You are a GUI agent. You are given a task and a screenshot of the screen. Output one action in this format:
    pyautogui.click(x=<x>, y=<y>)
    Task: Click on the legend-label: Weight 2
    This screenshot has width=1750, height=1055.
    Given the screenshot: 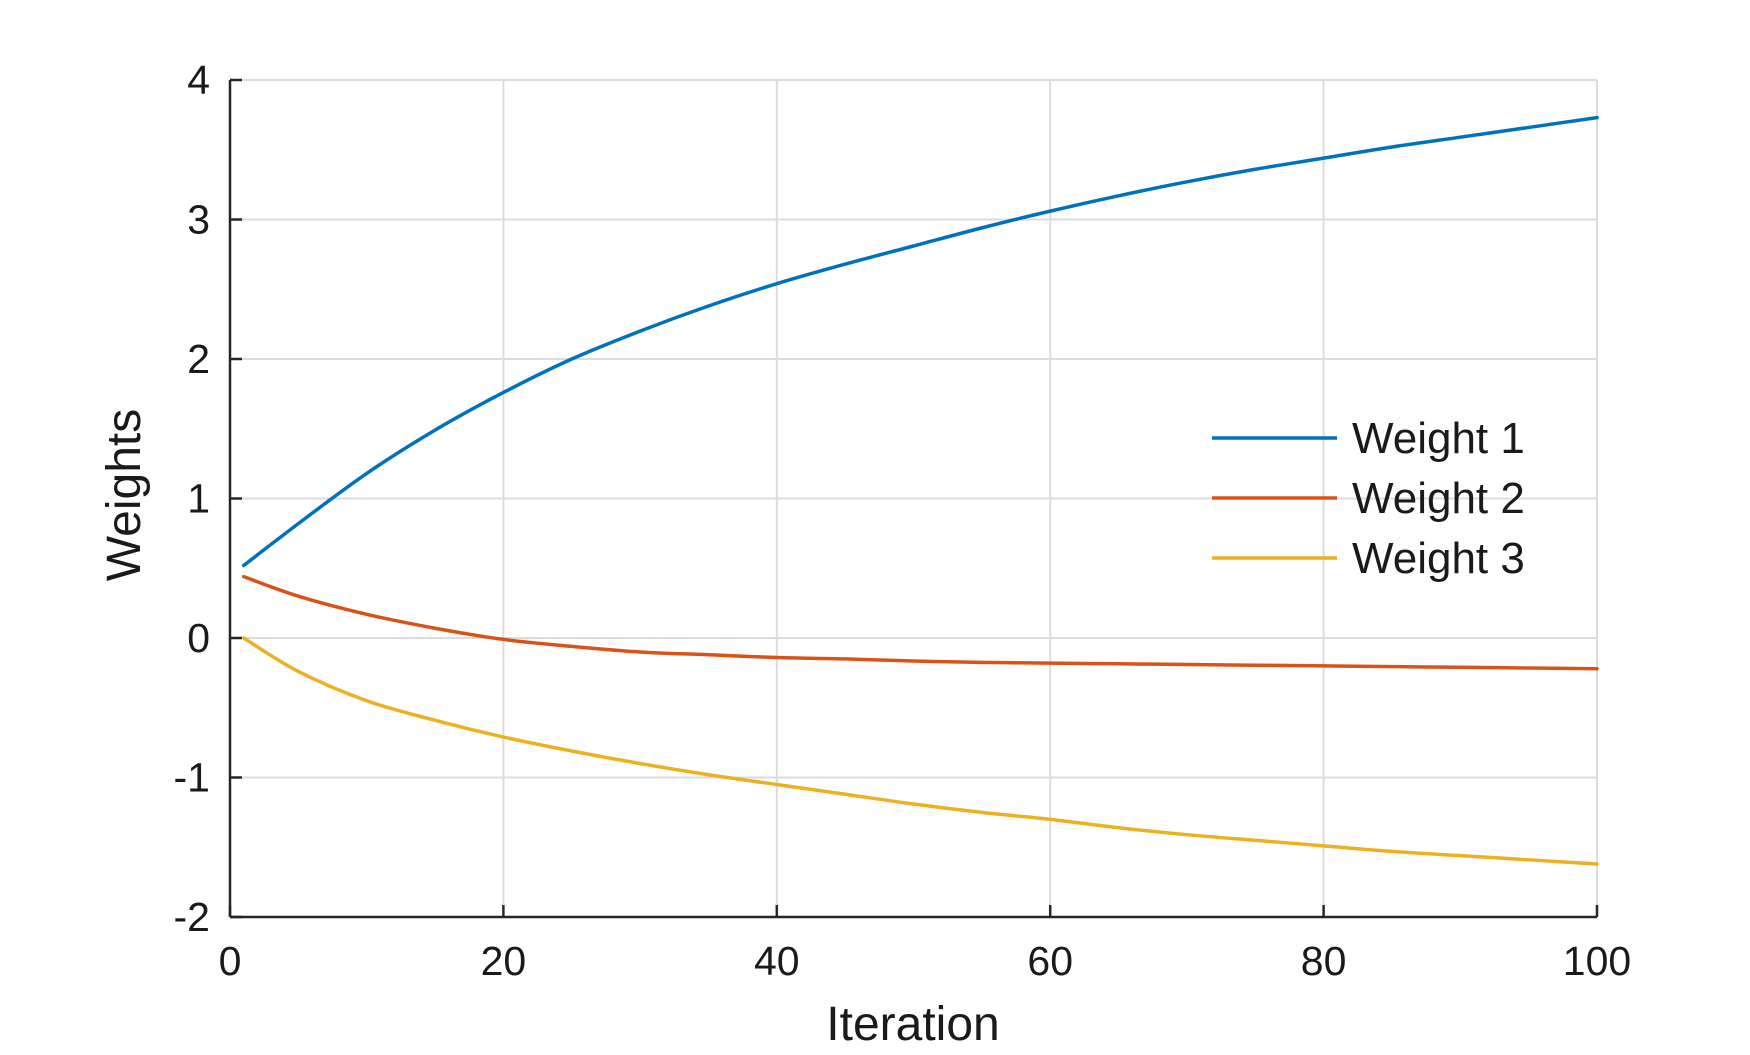 What is the action you would take?
    pyautogui.click(x=1438, y=498)
    